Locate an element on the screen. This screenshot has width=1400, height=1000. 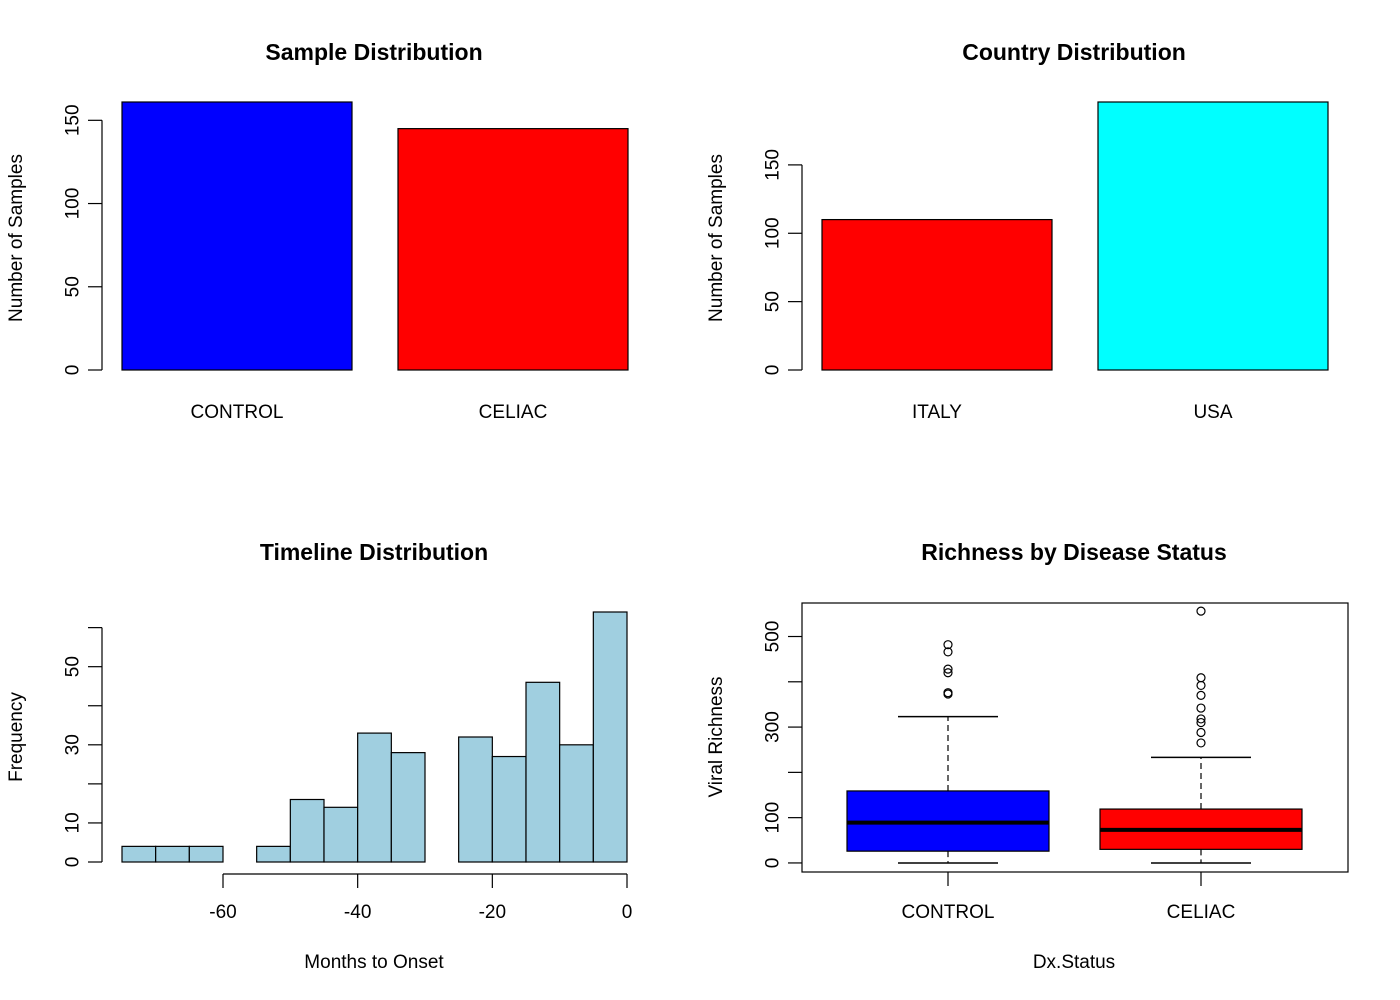
boxplot-frame is located at coordinates (1075, 737).